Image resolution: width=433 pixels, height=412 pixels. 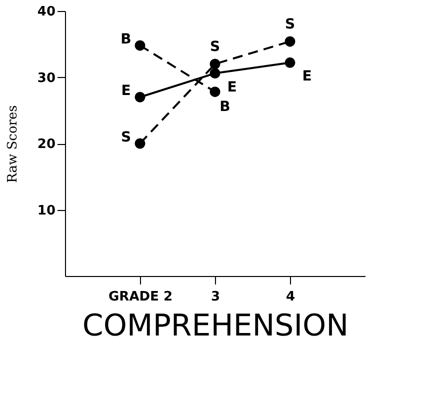 I want to click on series-label: S, so click(x=126, y=138).